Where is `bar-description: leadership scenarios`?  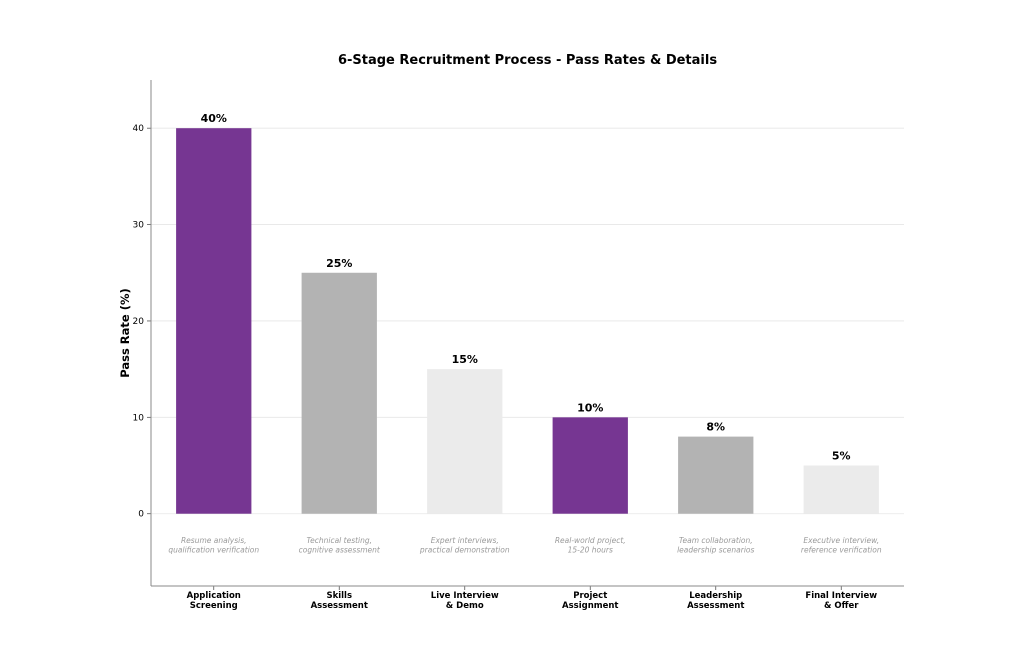
bar-description: leadership scenarios is located at coordinates (715, 550).